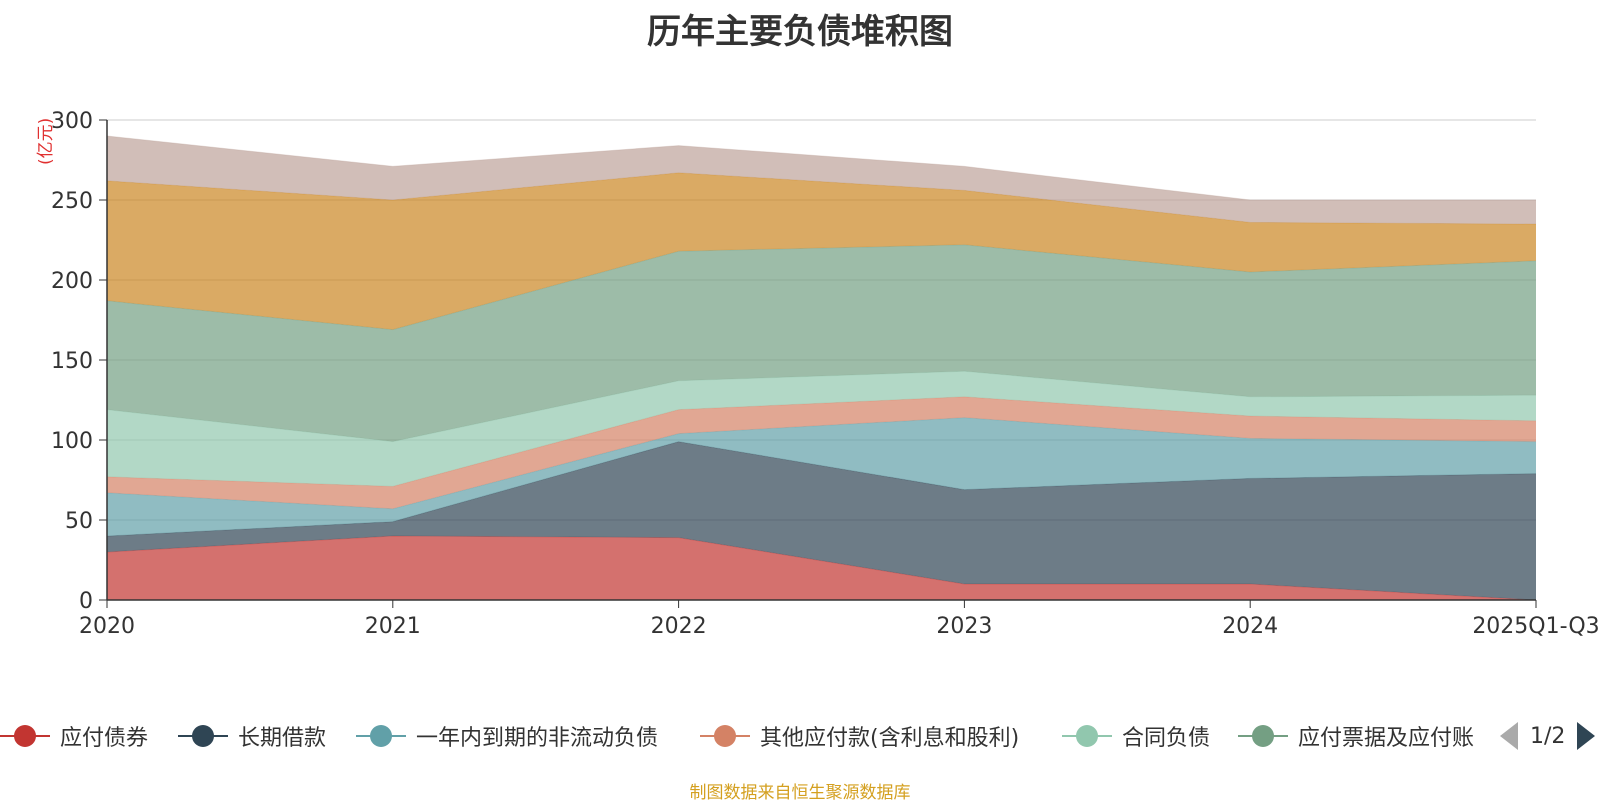  Describe the element at coordinates (537, 738) in the screenshot. I see `legend-label: 一年内到期的非流动负债` at that location.